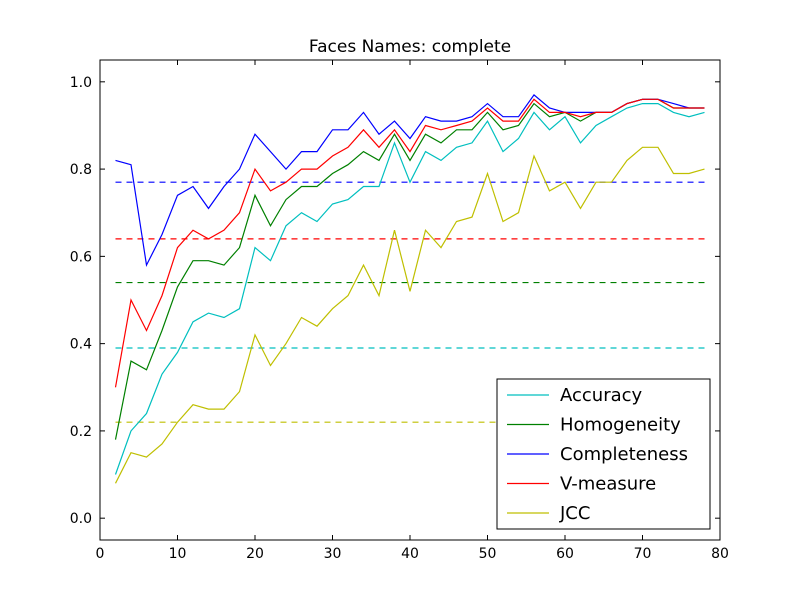 The image size is (800, 600). I want to click on x-tick-label: 0, so click(100, 554).